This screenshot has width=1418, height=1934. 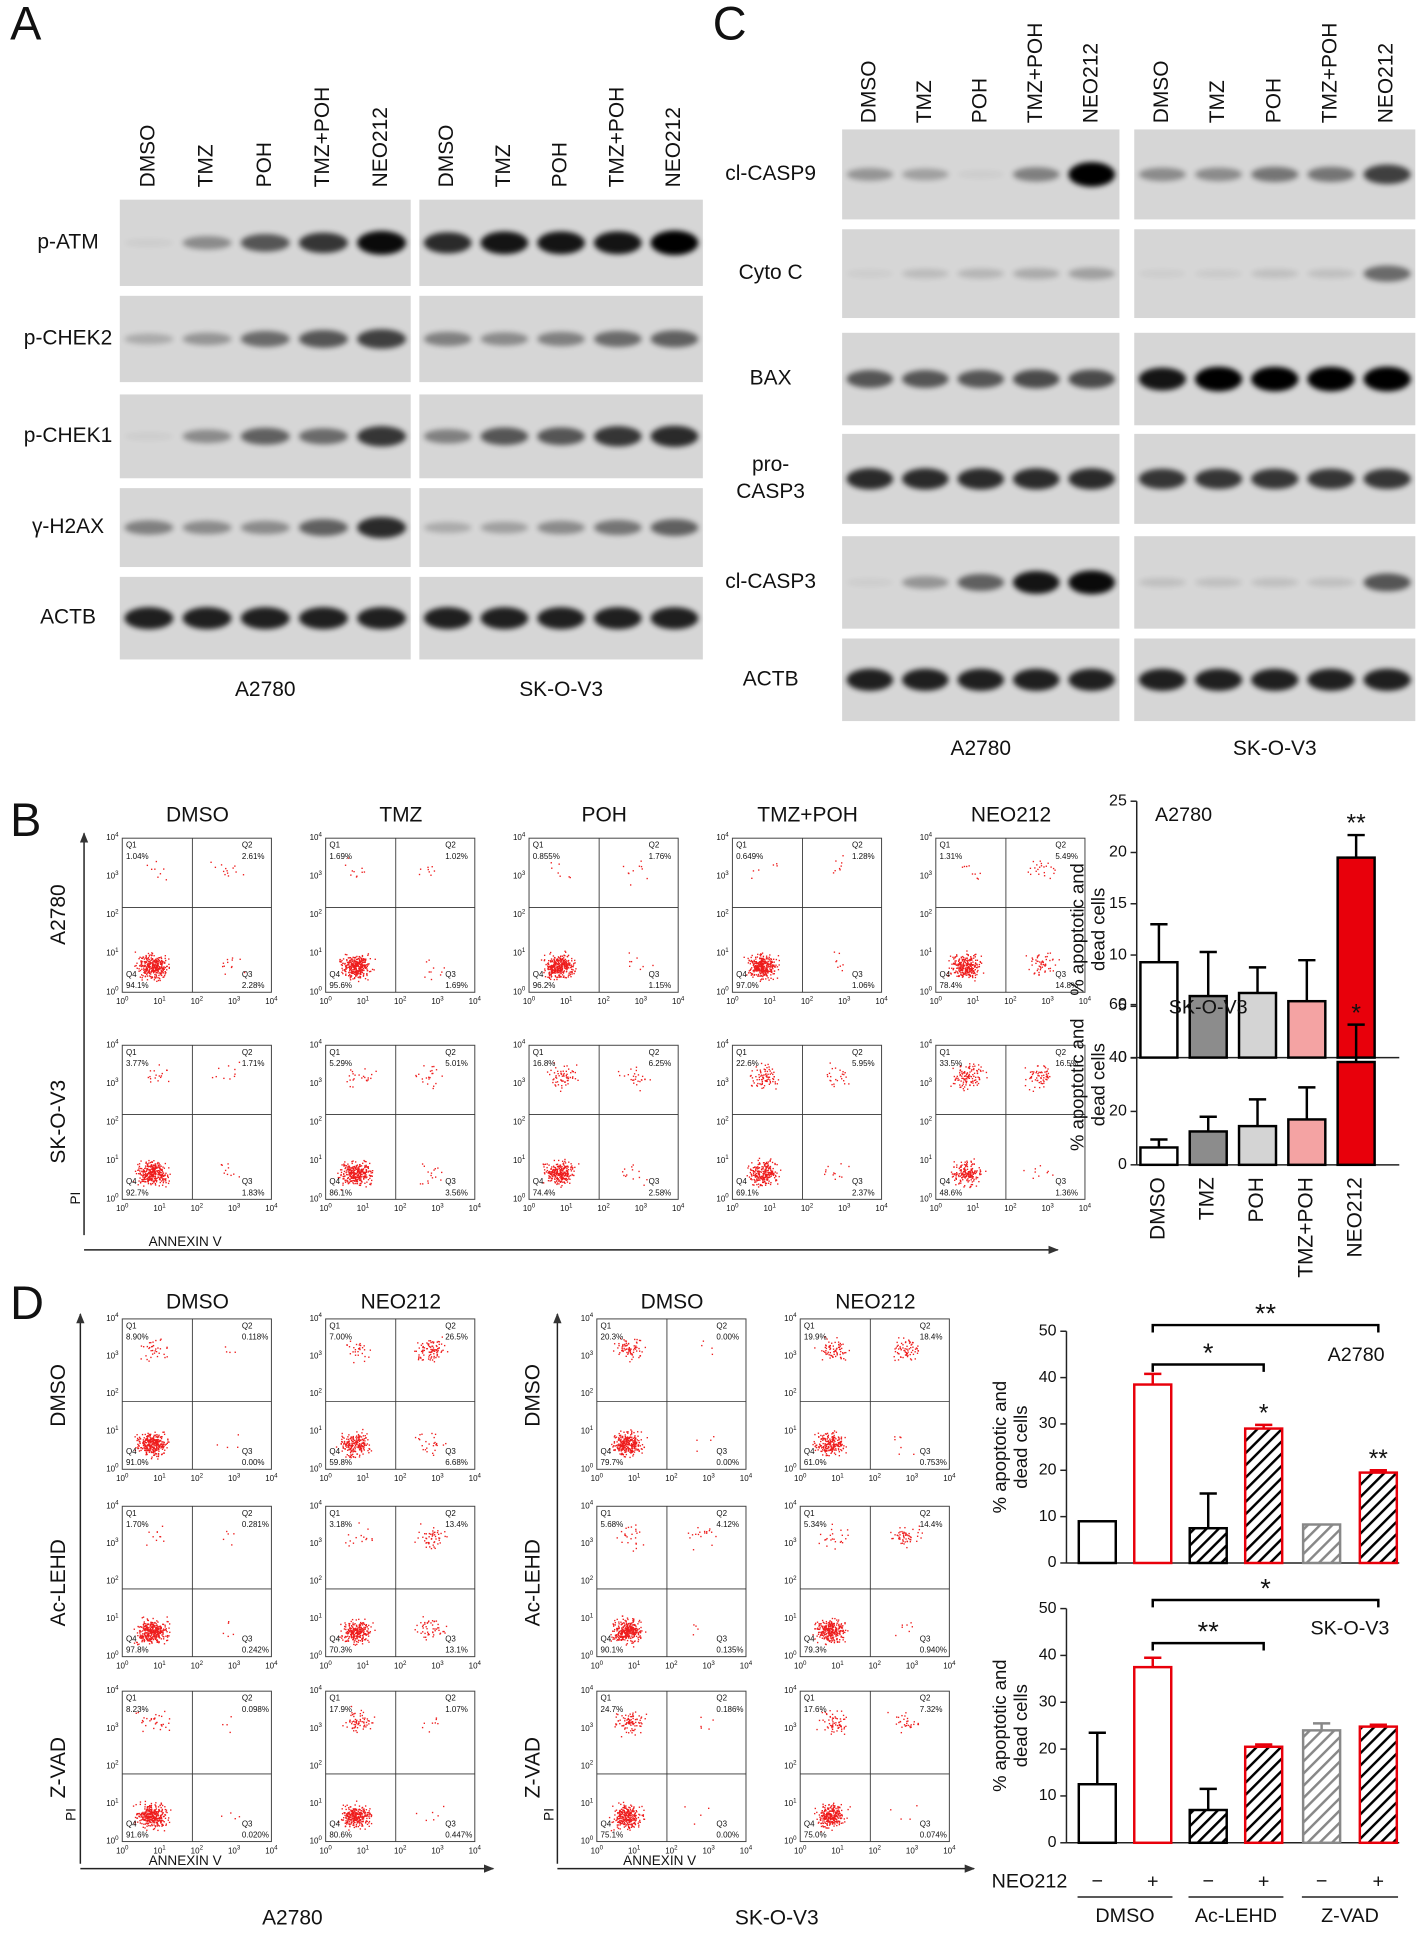 I want to click on tick-exponent: 3, so click(x=117, y=1352).